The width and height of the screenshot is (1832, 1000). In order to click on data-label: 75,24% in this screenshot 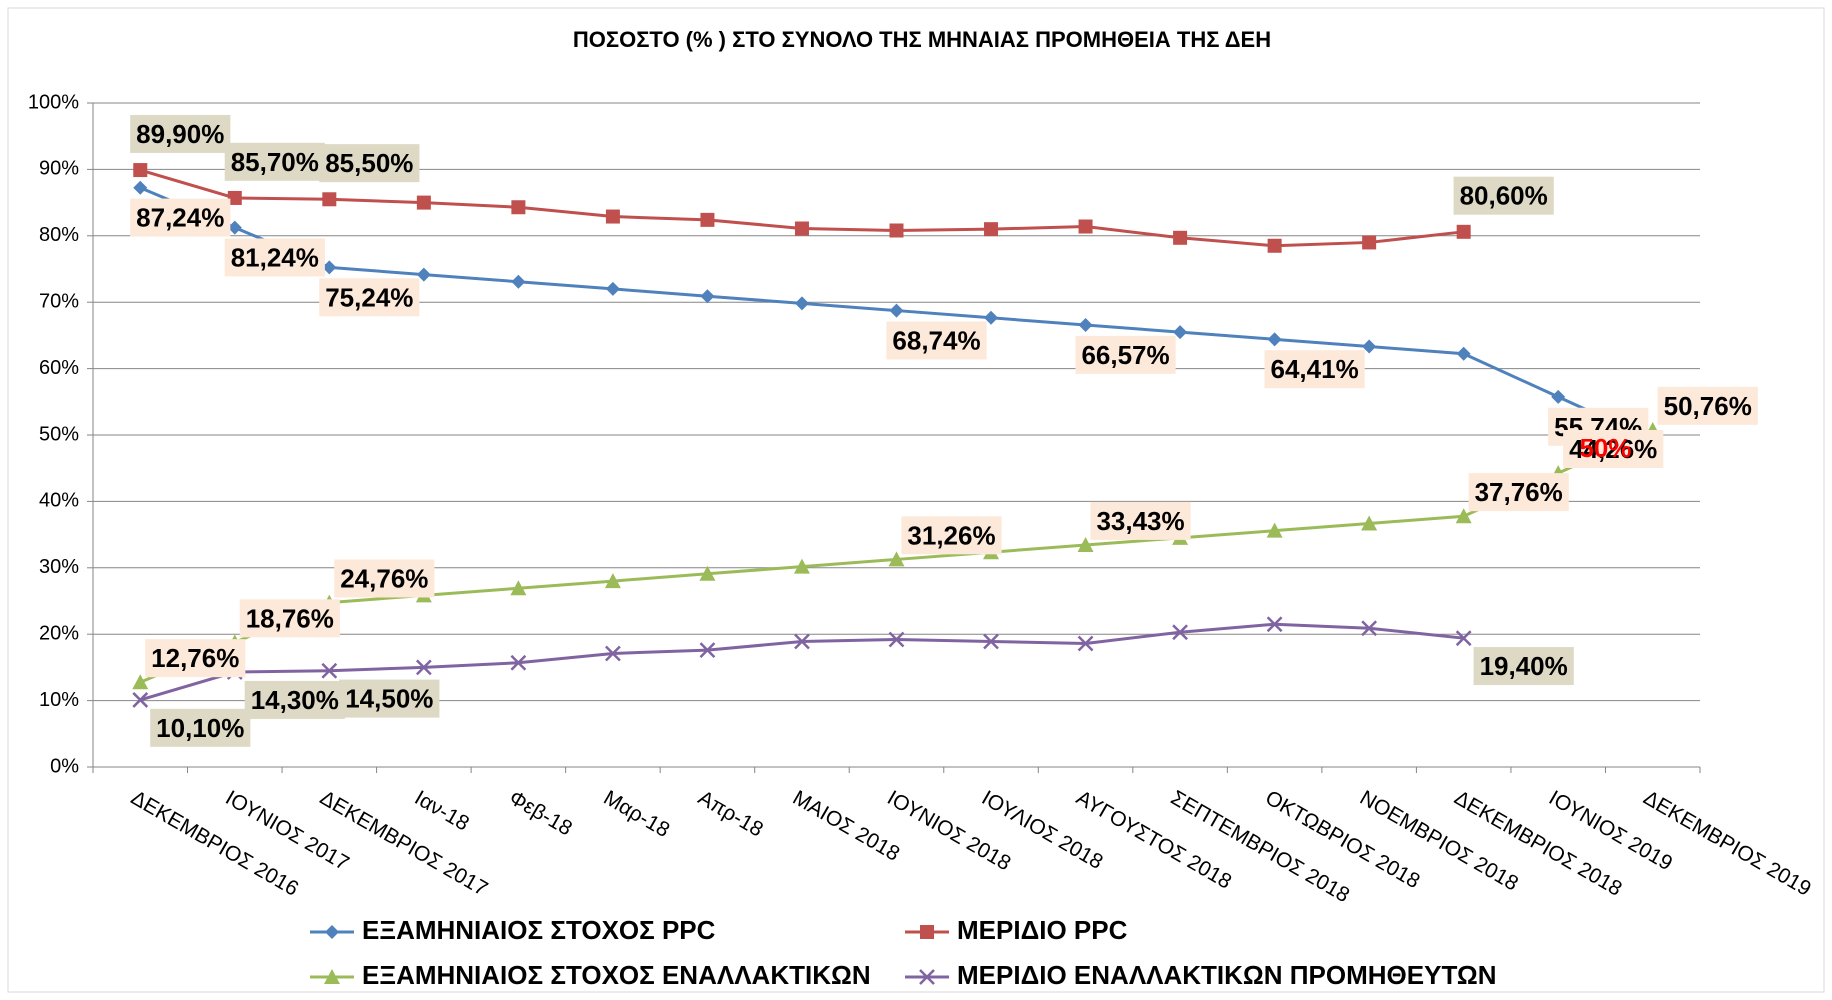, I will do `click(369, 297)`.